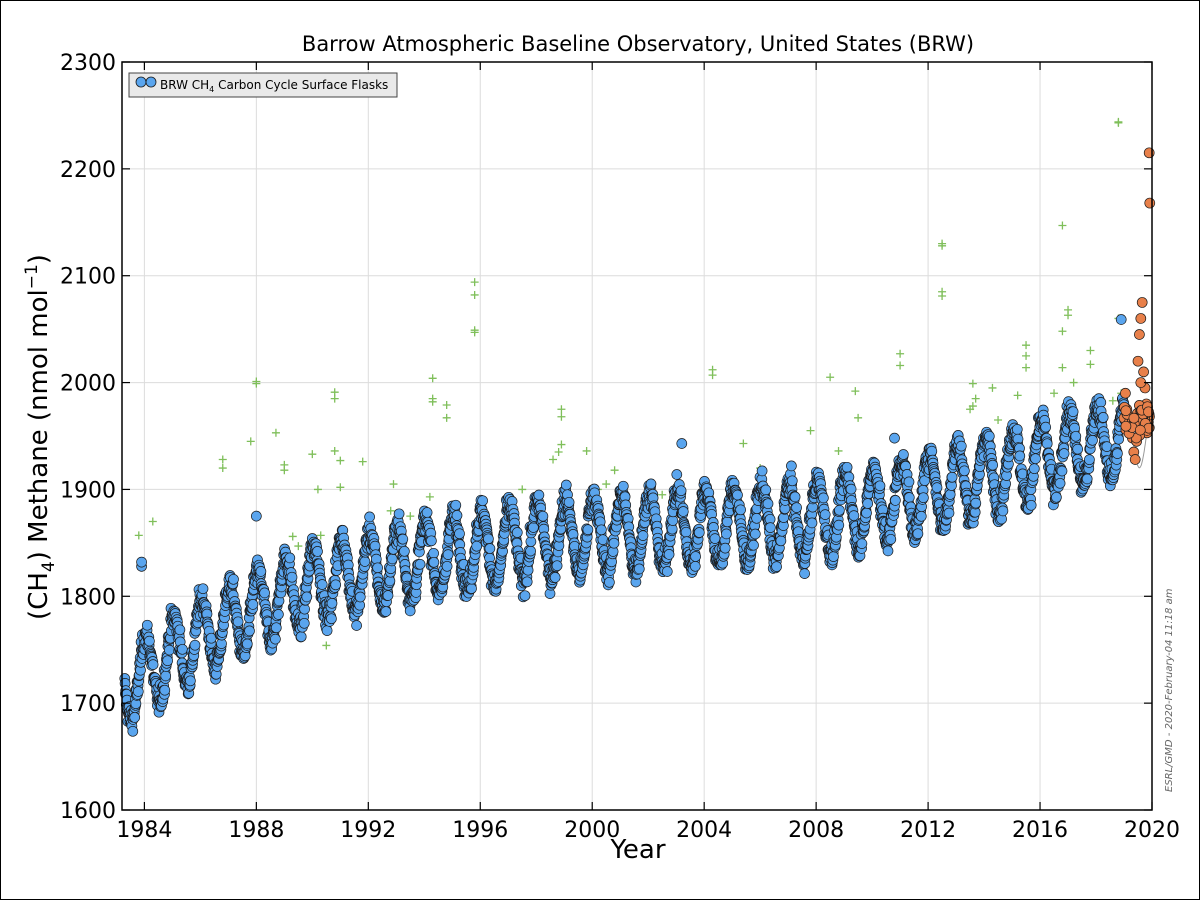 The height and width of the screenshot is (900, 1200). I want to click on x-tick-label: 2016, so click(1040, 830).